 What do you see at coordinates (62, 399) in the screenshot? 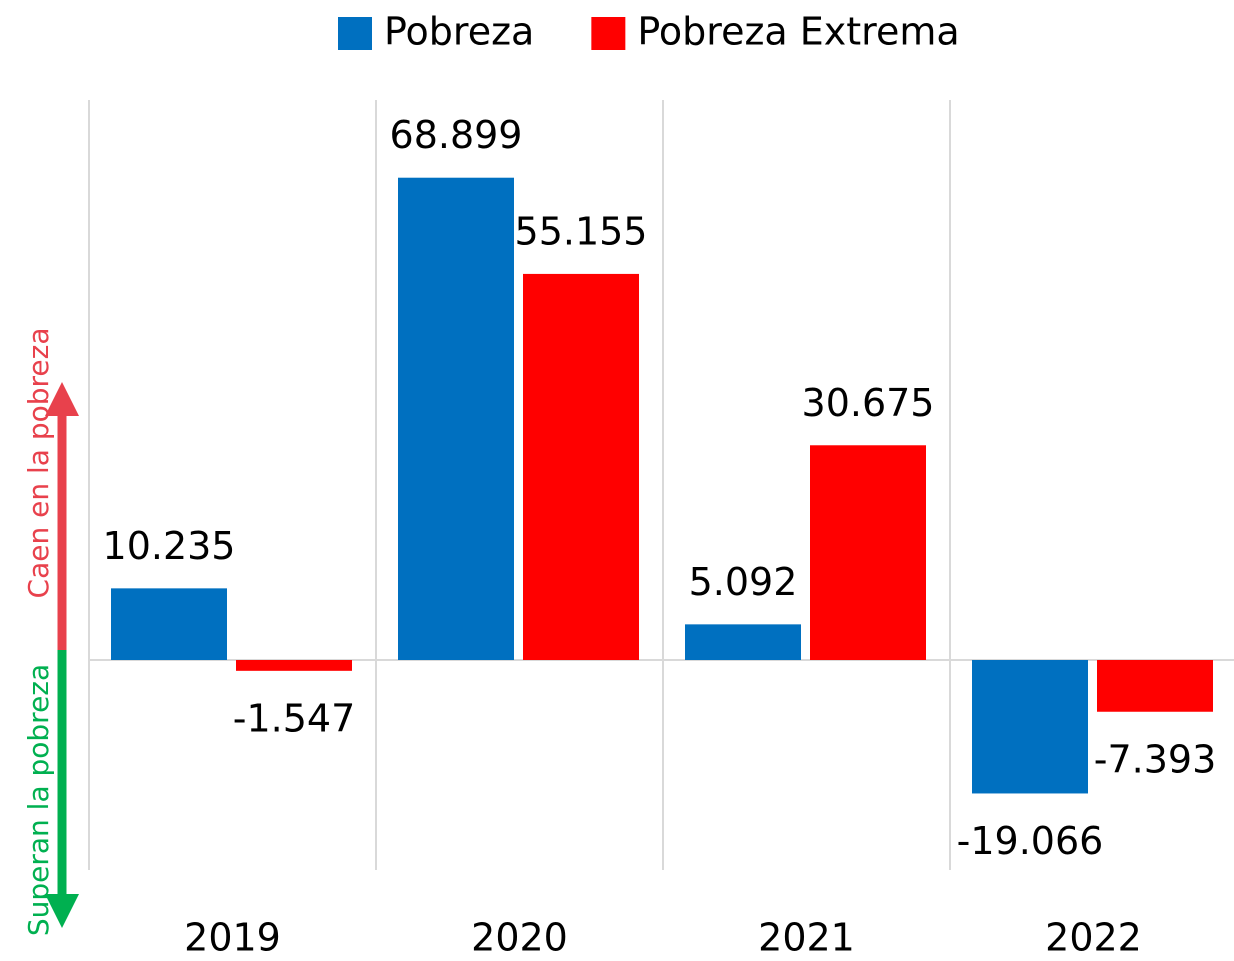
I see `up-arrow-head` at bounding box center [62, 399].